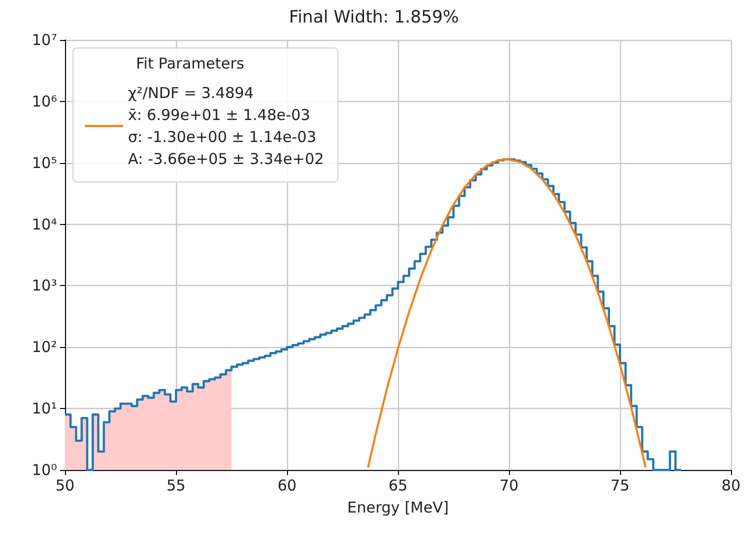 This screenshot has width=748, height=535. Describe the element at coordinates (374, 18) in the screenshot. I see `chart-title: Final Width: 1.859%` at that location.